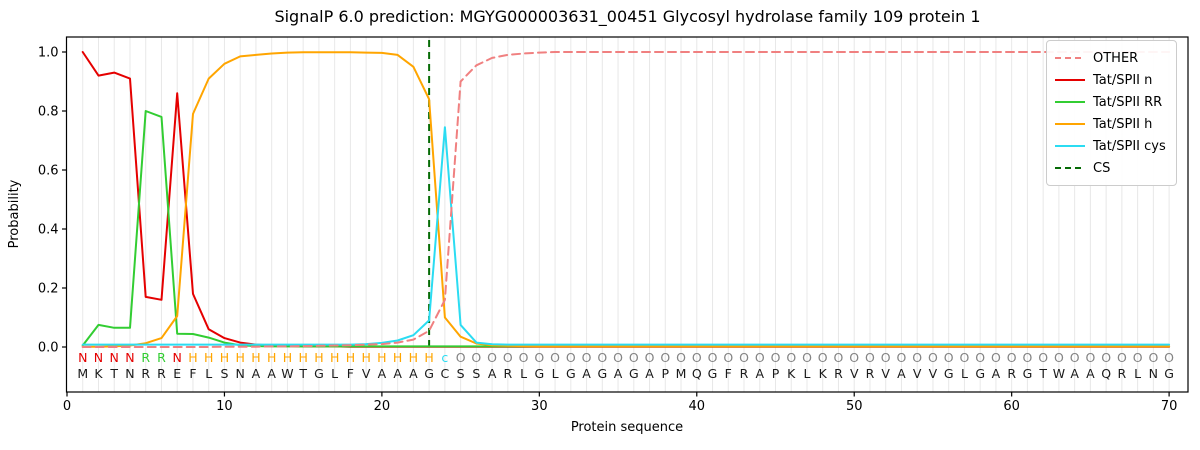 The width and height of the screenshot is (1200, 450). What do you see at coordinates (82, 373) in the screenshot?
I see `residue-letter: M` at bounding box center [82, 373].